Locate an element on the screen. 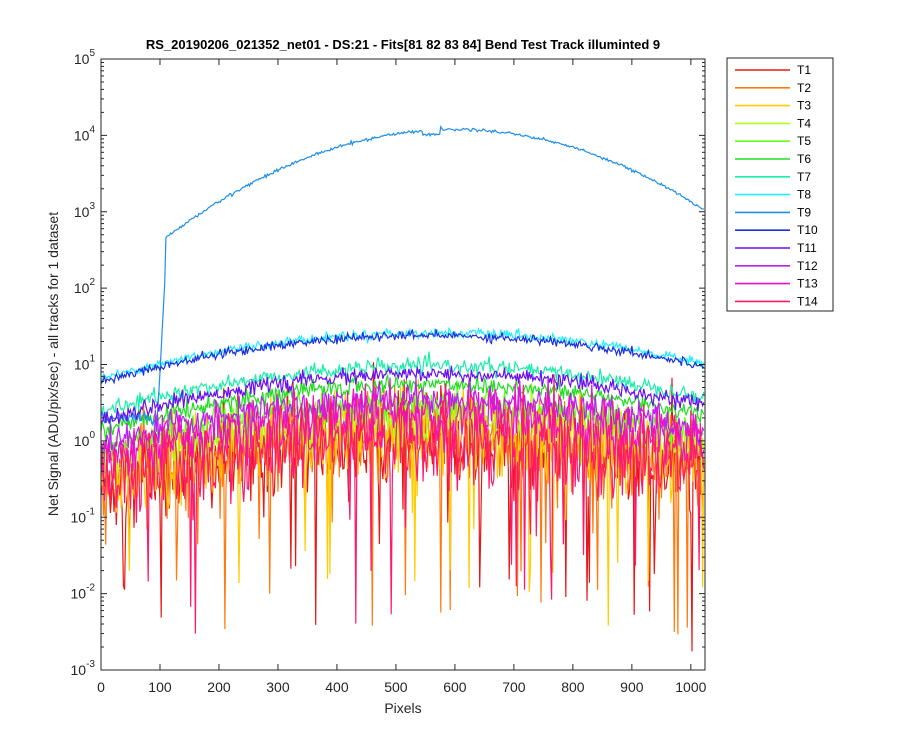 The height and width of the screenshot is (750, 900). series-line-t10 is located at coordinates (402, 357).